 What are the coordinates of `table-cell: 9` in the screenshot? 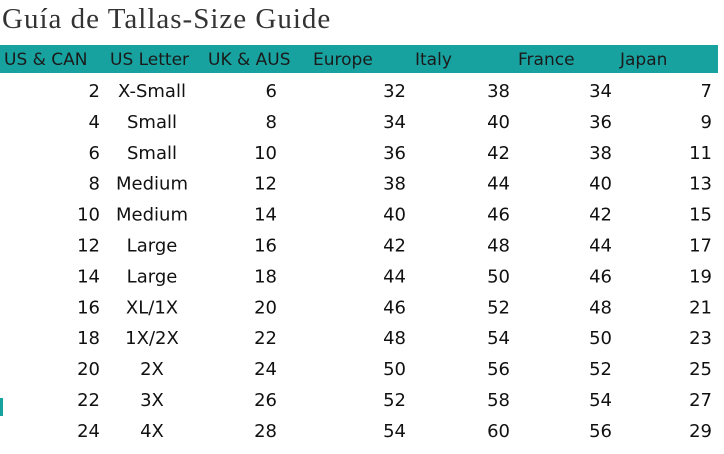 It's located at (706, 122).